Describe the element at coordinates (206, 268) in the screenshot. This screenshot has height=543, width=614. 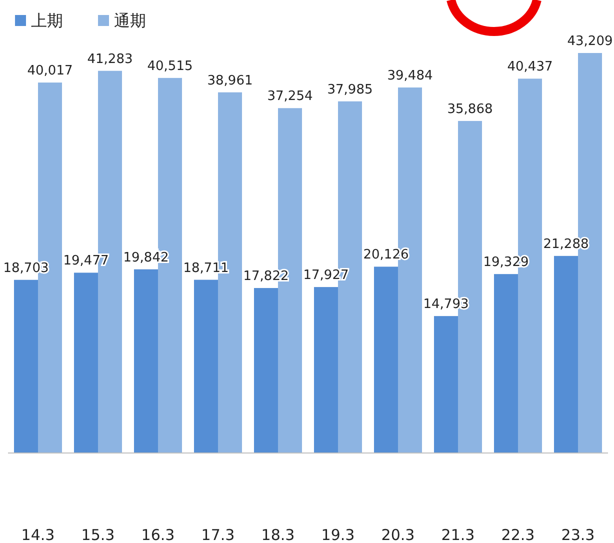
I see `data-label: 18,711` at that location.